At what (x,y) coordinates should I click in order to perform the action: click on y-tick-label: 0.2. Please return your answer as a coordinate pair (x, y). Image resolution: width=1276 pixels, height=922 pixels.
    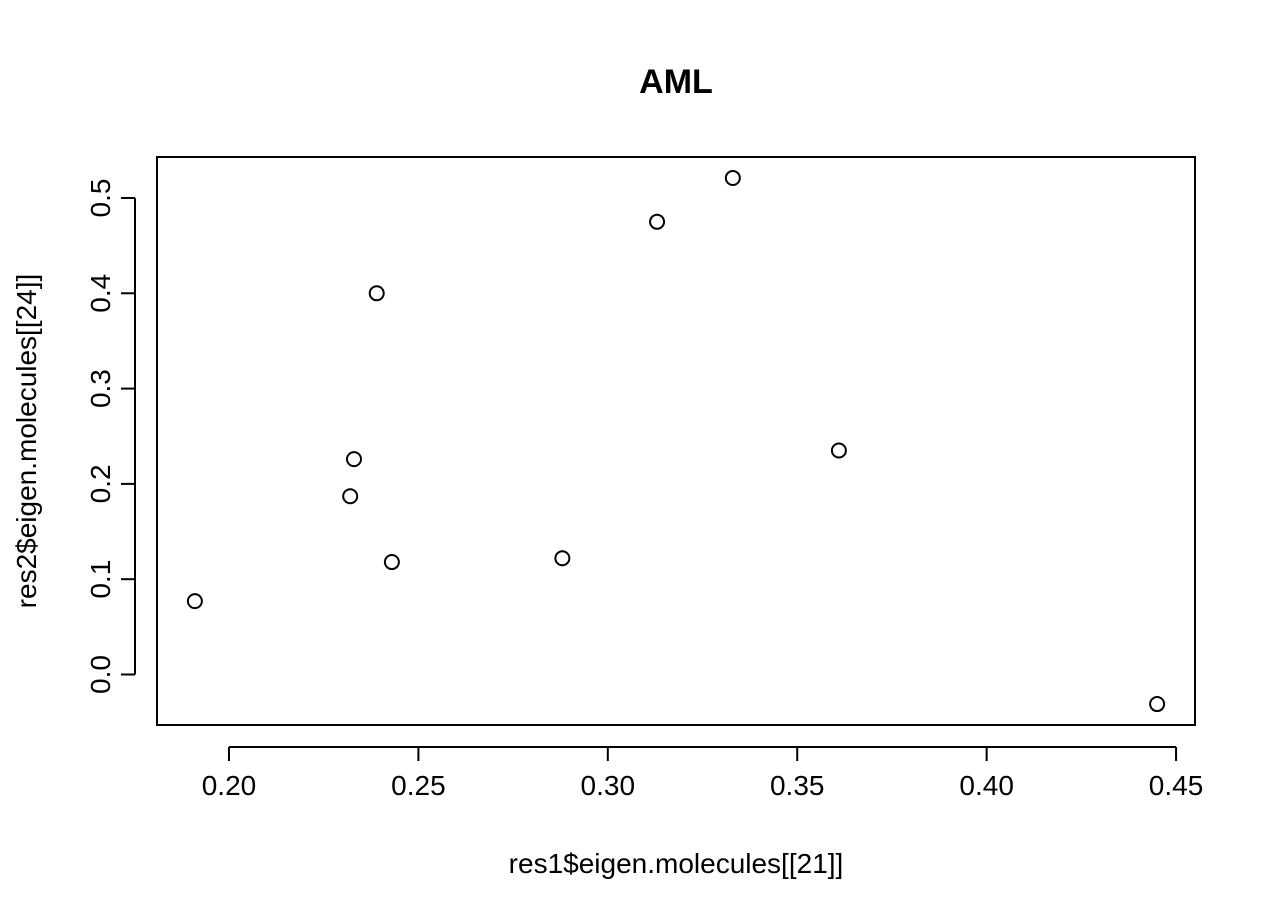
    Looking at the image, I should click on (100, 483).